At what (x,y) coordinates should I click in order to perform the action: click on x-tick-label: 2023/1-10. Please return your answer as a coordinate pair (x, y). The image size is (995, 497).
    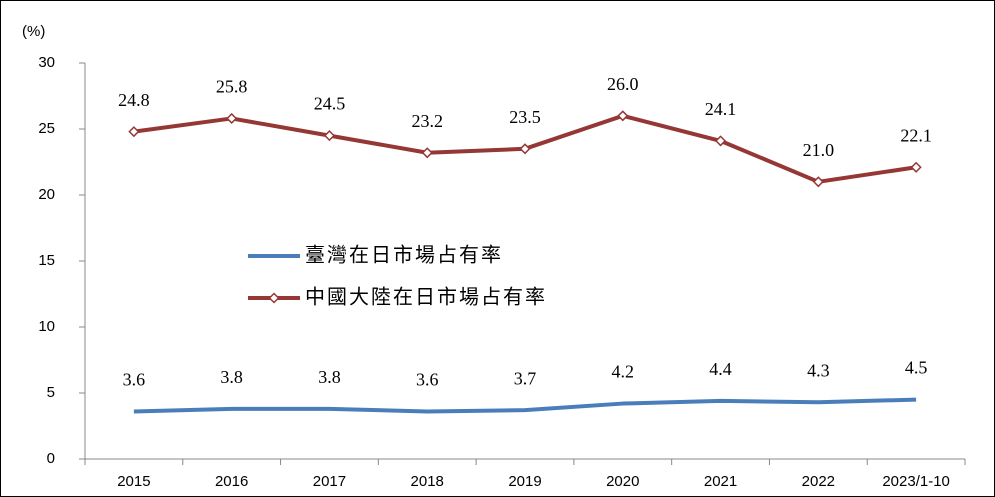
    Looking at the image, I should click on (916, 481).